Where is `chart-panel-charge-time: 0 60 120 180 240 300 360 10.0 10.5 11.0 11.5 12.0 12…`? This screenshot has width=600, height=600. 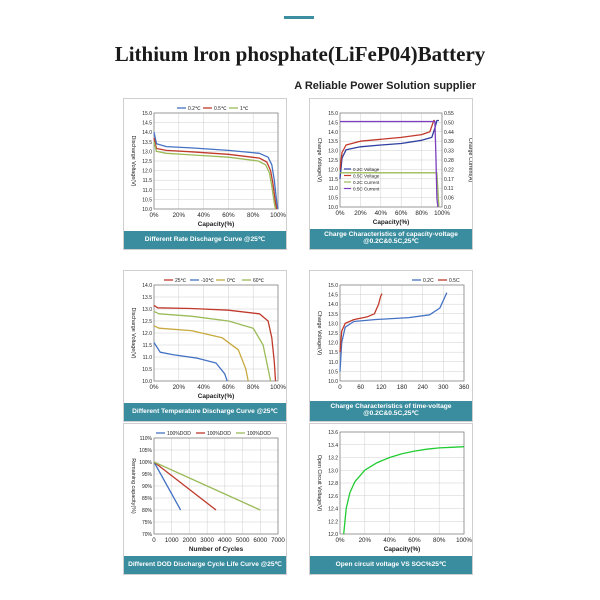
chart-panel-charge-time: 0 60 120 180 240 300 360 10.0 10.5 11.0 11.5 12.0 12… is located at coordinates (391, 346).